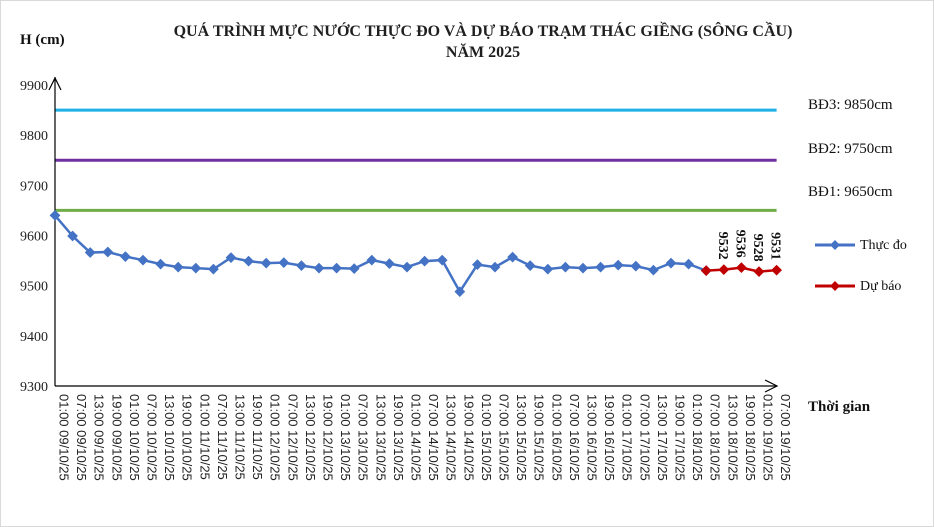 Image resolution: width=934 pixels, height=527 pixels. What do you see at coordinates (34, 237) in the screenshot?
I see `y-tick-label: 9600` at bounding box center [34, 237].